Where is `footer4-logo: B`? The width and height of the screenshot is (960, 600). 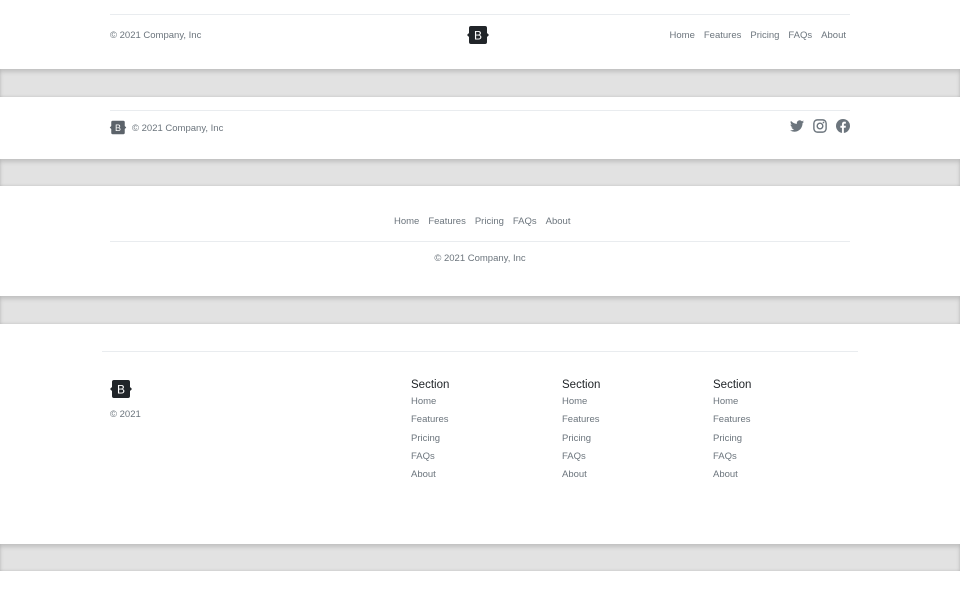 footer4-logo: B is located at coordinates (121, 389).